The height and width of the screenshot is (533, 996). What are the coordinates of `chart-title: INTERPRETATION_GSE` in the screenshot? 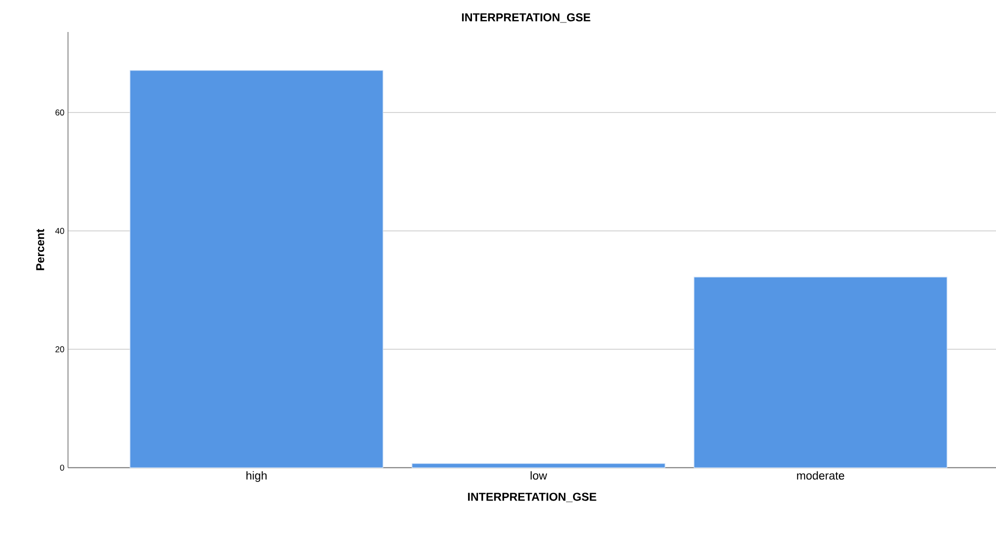 It's located at (526, 18).